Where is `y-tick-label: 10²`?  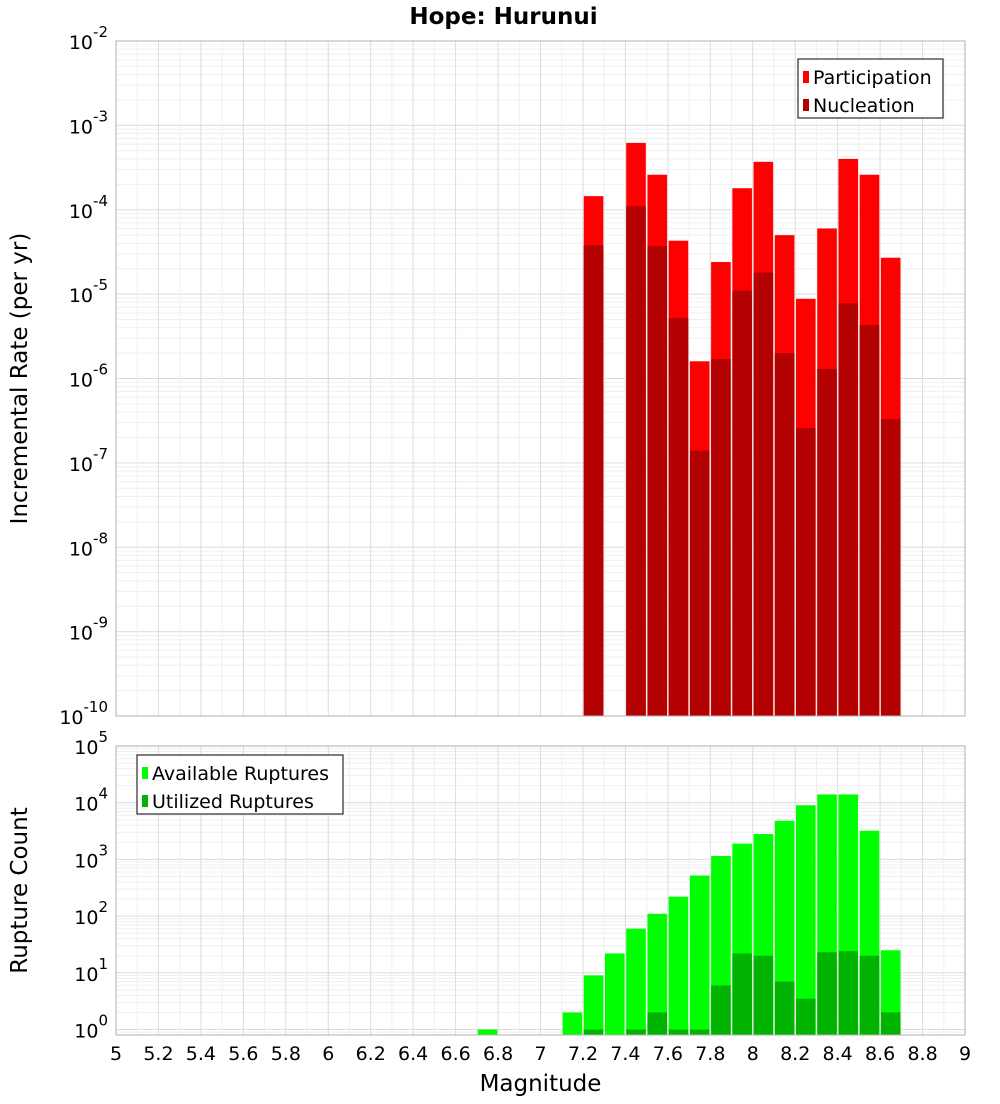
y-tick-label: 10² is located at coordinates (91, 913).